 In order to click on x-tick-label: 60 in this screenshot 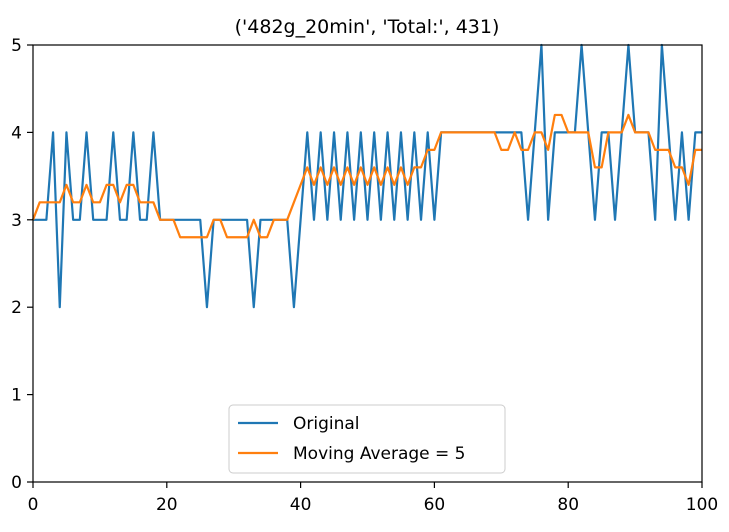, I will do `click(435, 505)`.